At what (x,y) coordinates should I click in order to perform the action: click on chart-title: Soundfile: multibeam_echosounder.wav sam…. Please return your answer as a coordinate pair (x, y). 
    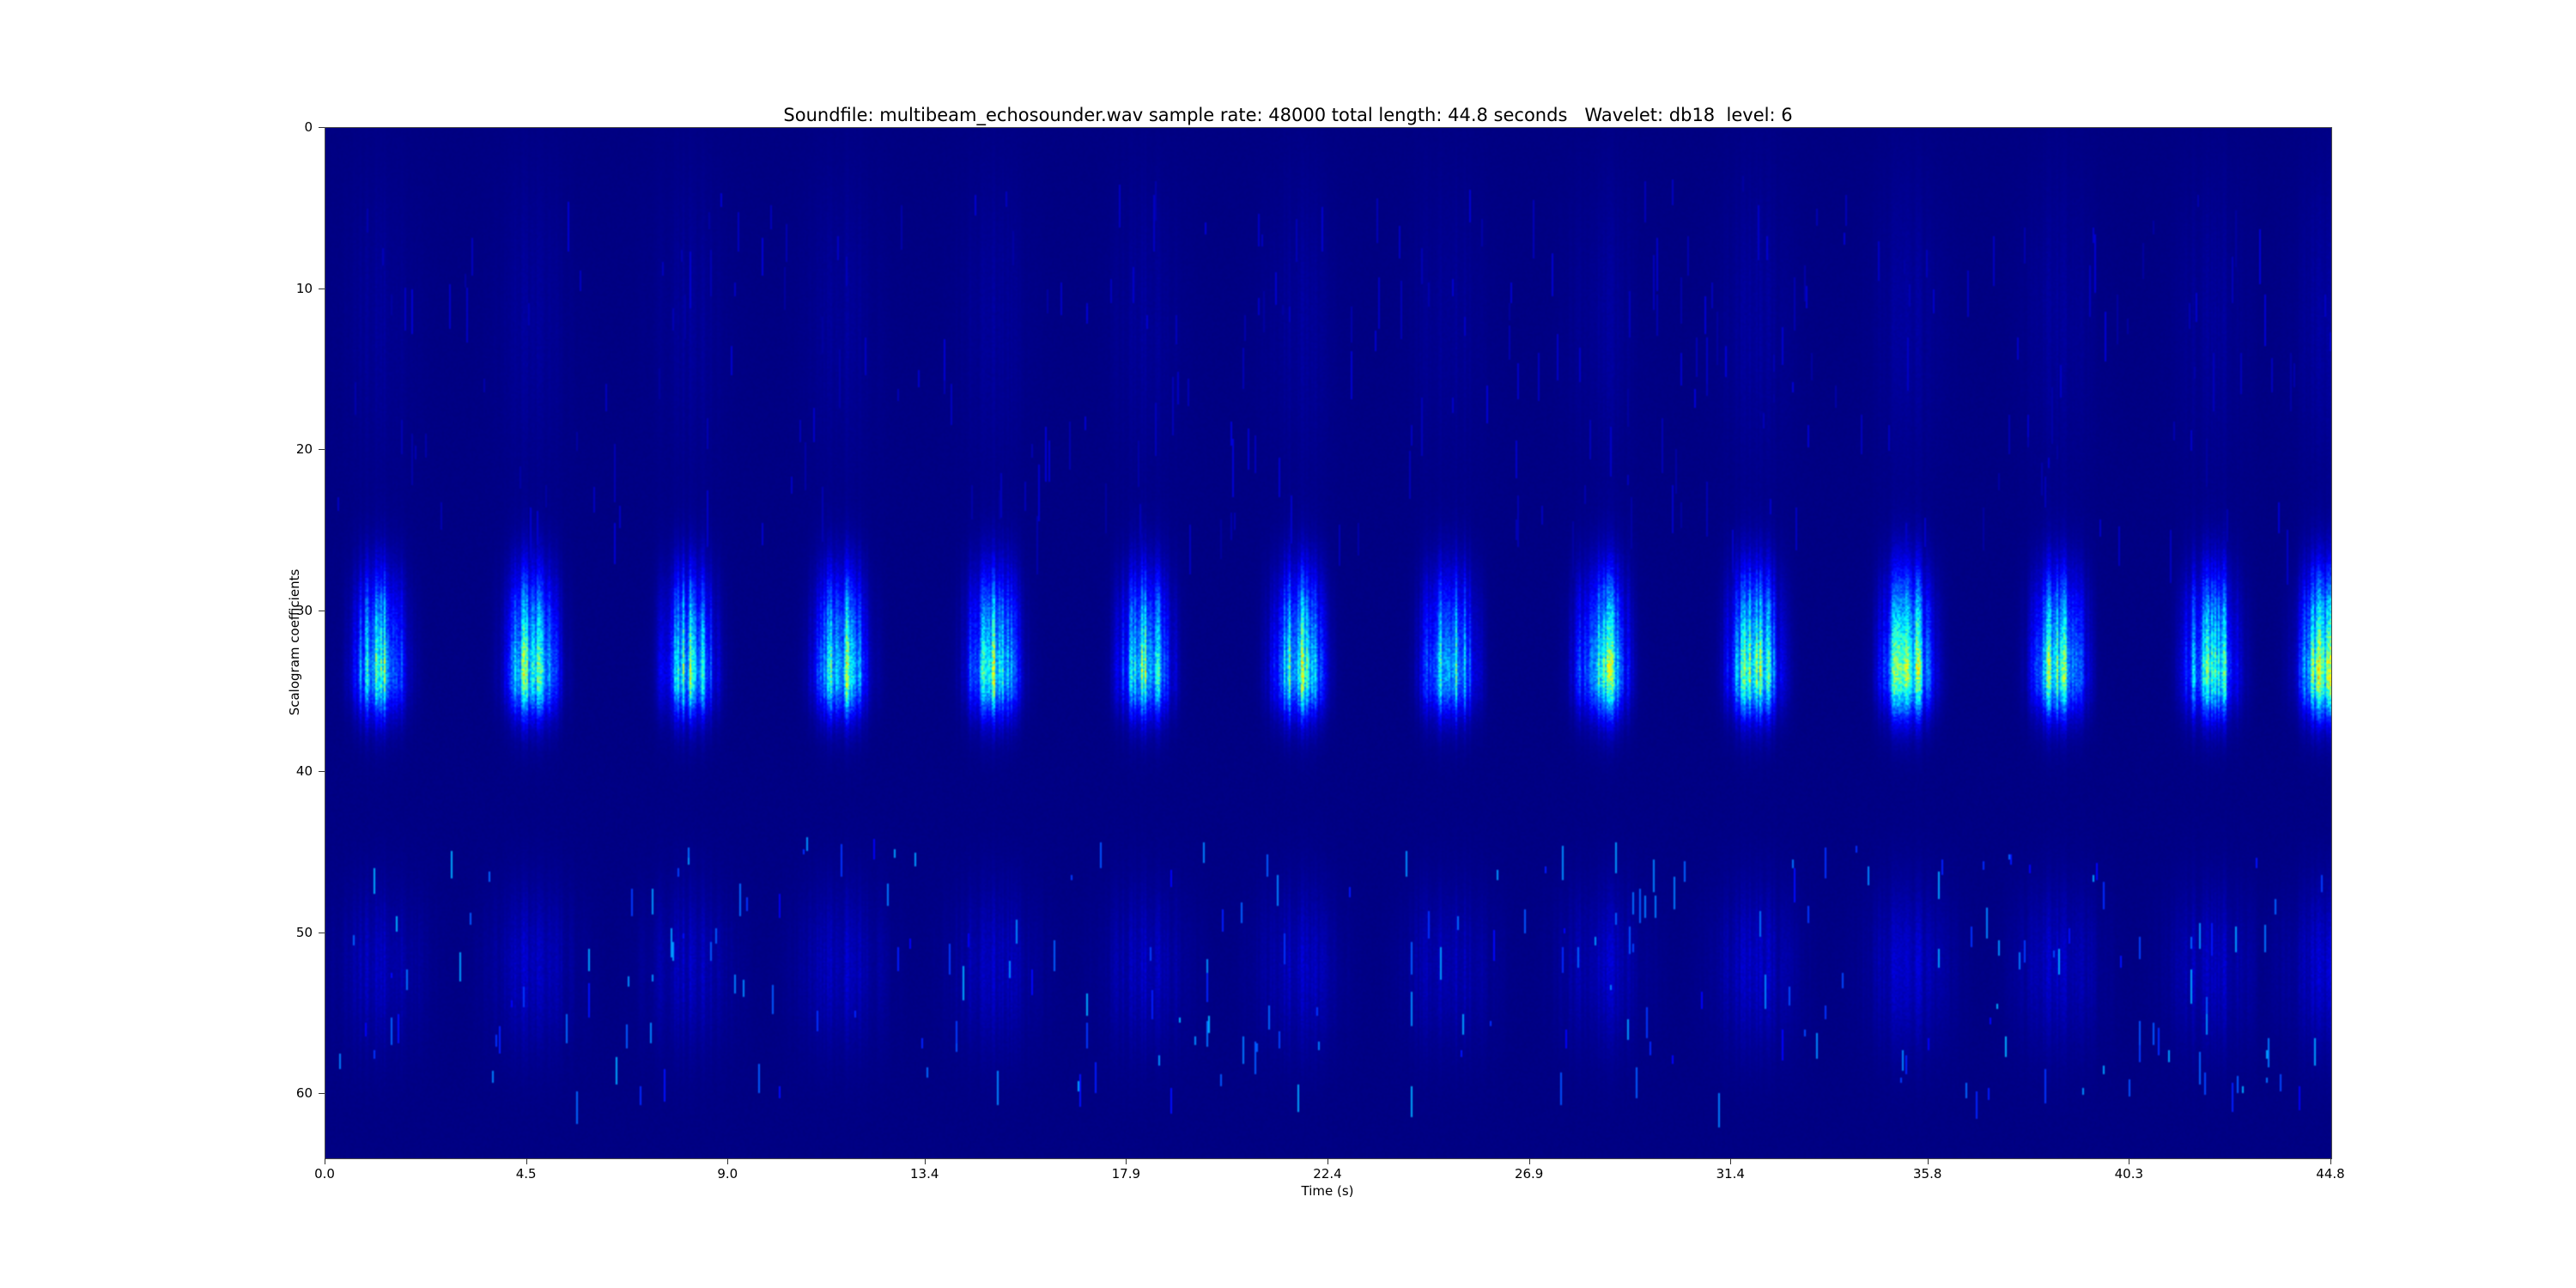
    Looking at the image, I should click on (1288, 115).